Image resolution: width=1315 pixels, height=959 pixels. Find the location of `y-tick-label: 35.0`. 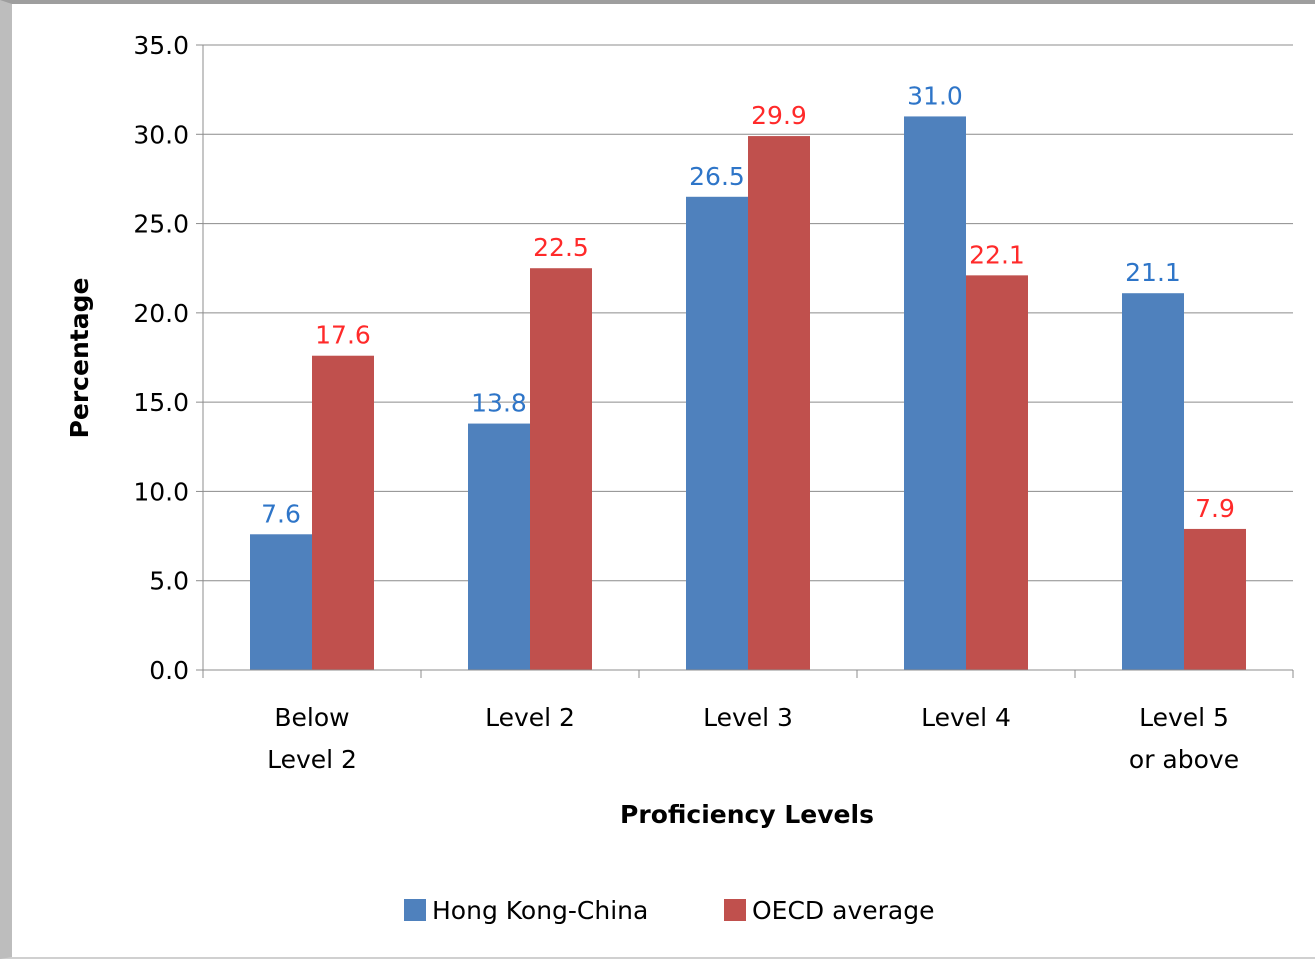

y-tick-label: 35.0 is located at coordinates (161, 45).